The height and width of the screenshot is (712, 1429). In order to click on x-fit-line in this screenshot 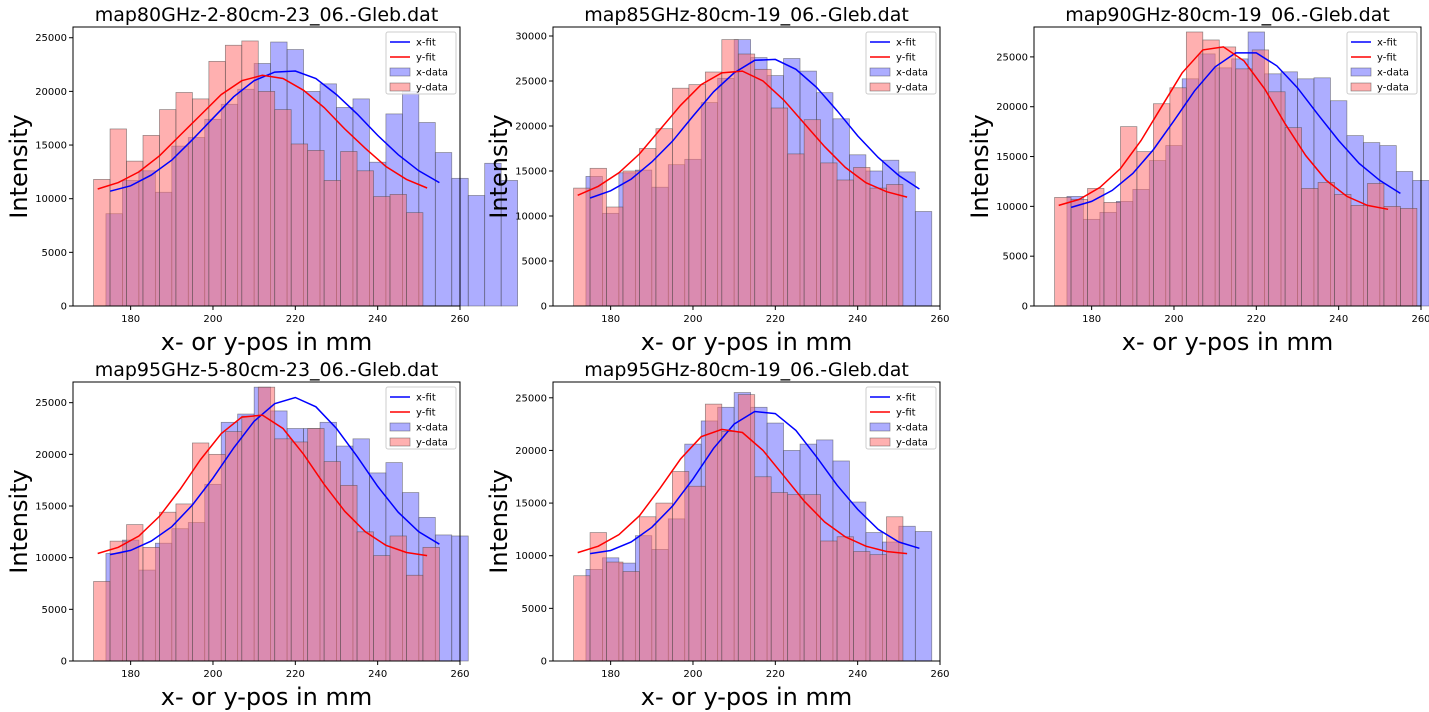, I will do `click(274, 476)`.